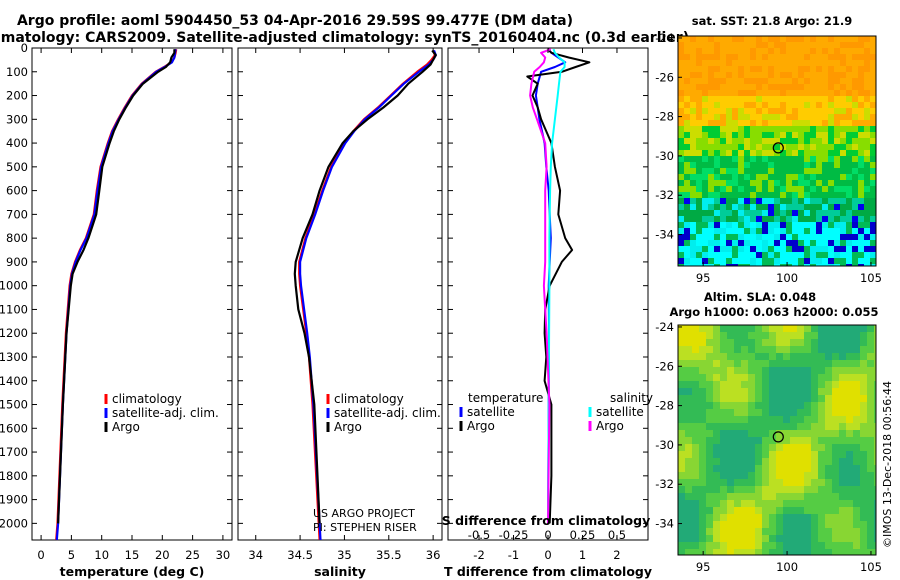  What do you see at coordinates (664, 235) in the screenshot?
I see `sst-map-ytick-label: -34` at bounding box center [664, 235].